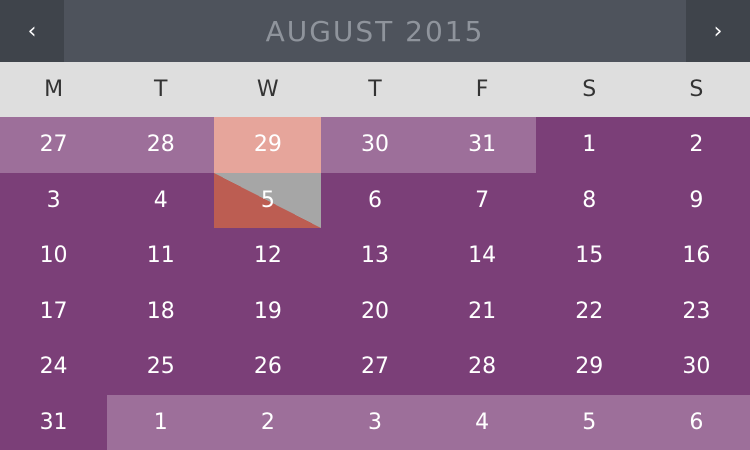  I want to click on day-label: 13, so click(374, 256).